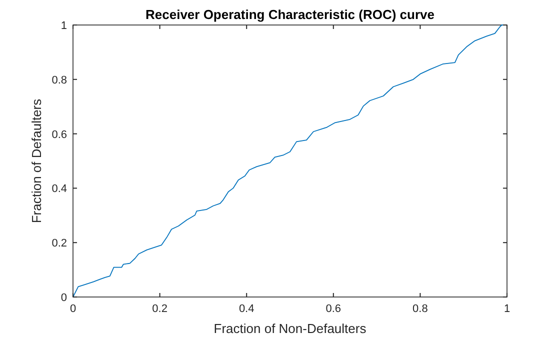  I want to click on x-tick-label: 0.2, so click(160, 309).